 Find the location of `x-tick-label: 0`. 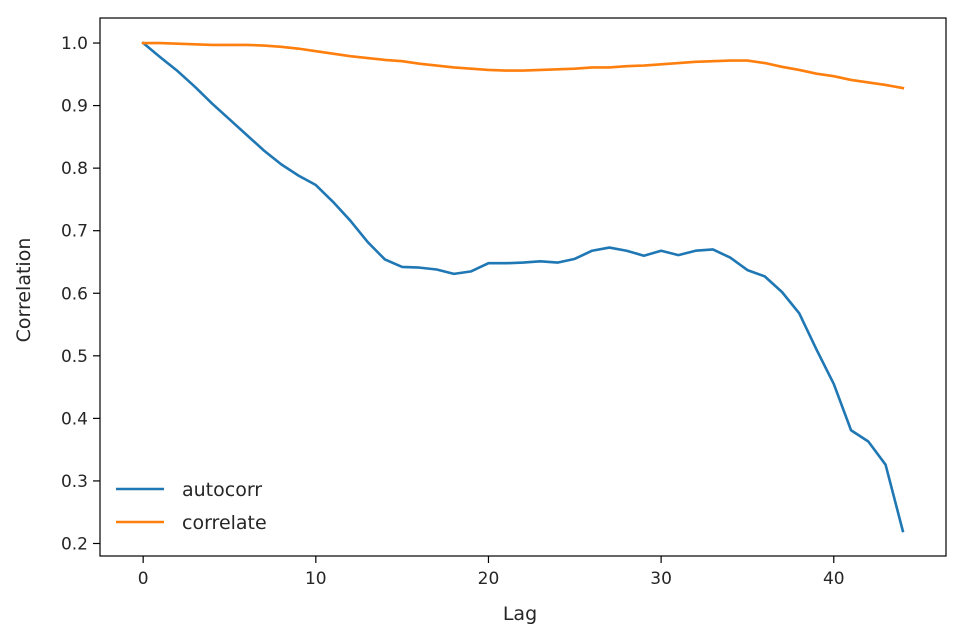

x-tick-label: 0 is located at coordinates (143, 579).